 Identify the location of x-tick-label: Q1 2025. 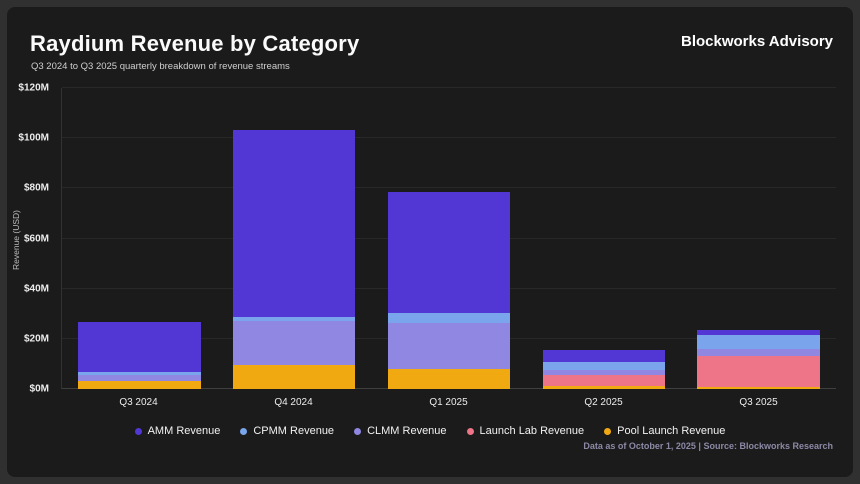
(448, 402).